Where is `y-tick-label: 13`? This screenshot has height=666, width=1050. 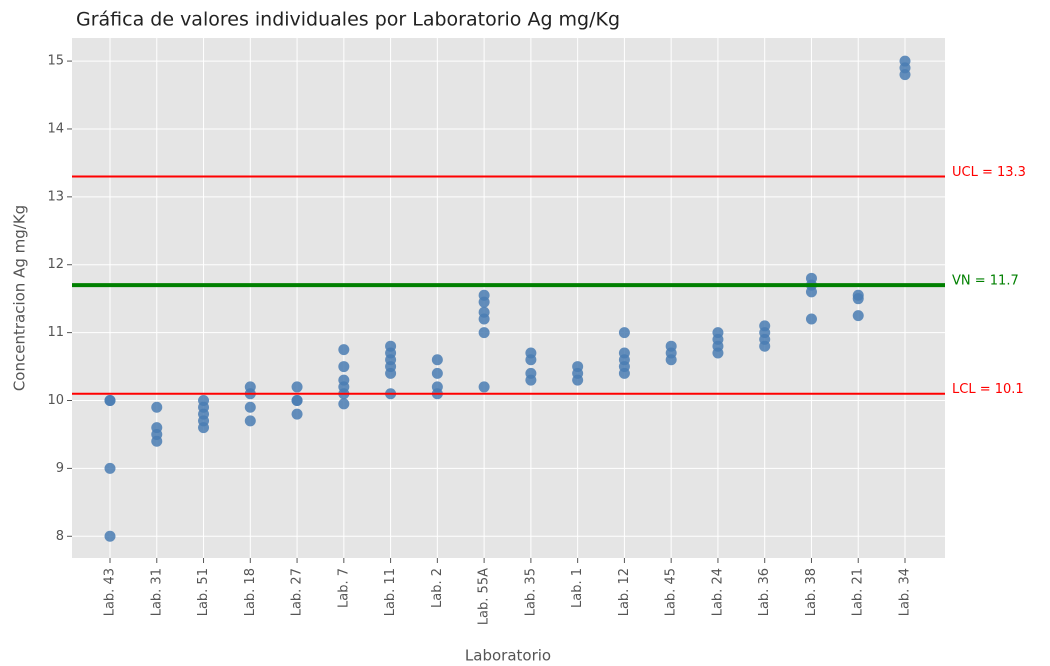 y-tick-label: 13 is located at coordinates (55, 196).